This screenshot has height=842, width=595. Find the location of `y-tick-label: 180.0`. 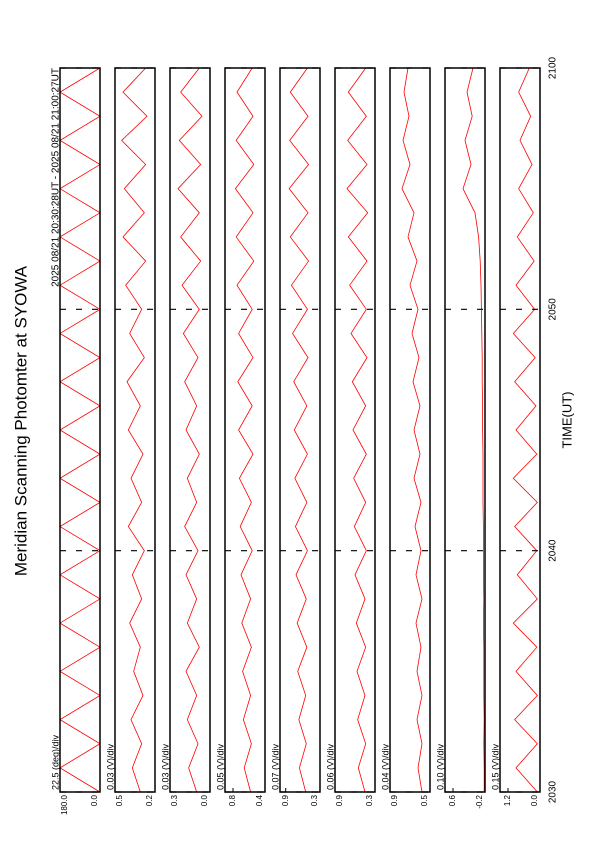

y-tick-label: 180.0 is located at coordinates (64, 804).